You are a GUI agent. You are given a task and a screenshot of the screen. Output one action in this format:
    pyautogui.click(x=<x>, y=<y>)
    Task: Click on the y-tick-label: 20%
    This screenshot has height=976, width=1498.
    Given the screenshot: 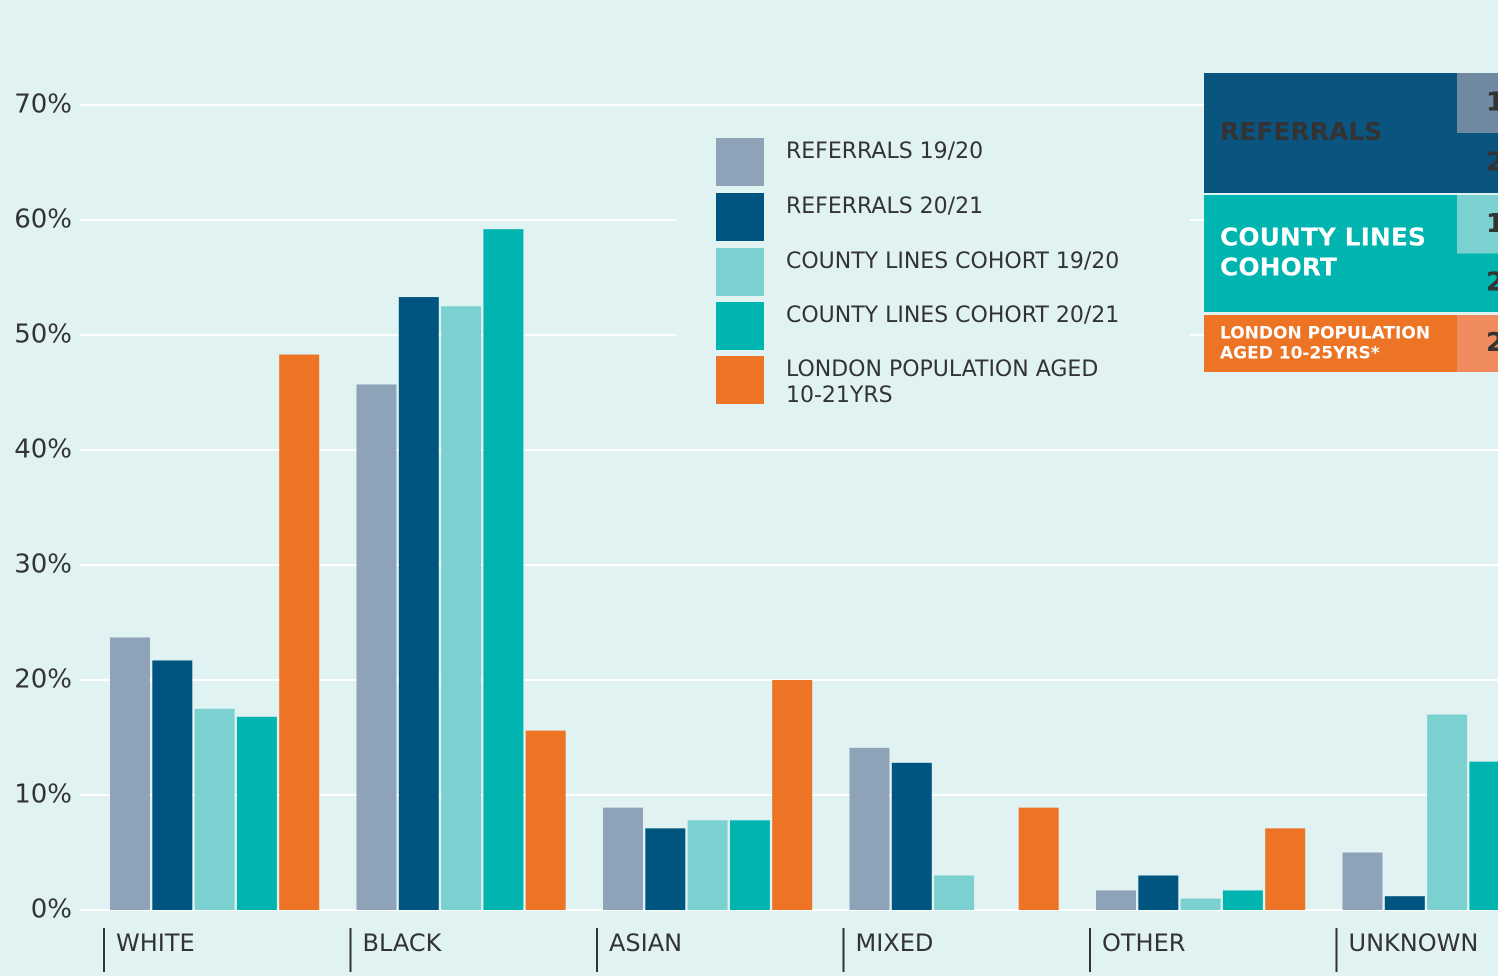 What is the action you would take?
    pyautogui.click(x=43, y=680)
    